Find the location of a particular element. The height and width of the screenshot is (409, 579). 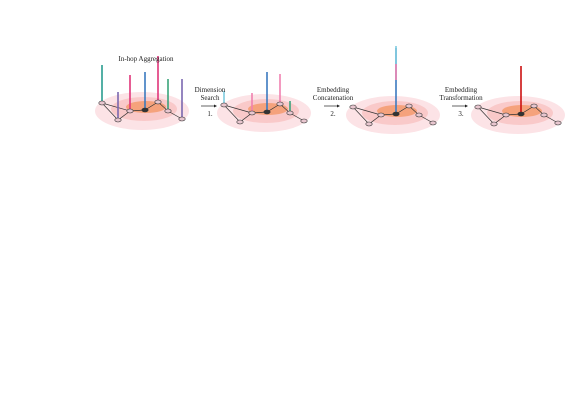

title: In-hop Aggregation is located at coordinates (146, 59).